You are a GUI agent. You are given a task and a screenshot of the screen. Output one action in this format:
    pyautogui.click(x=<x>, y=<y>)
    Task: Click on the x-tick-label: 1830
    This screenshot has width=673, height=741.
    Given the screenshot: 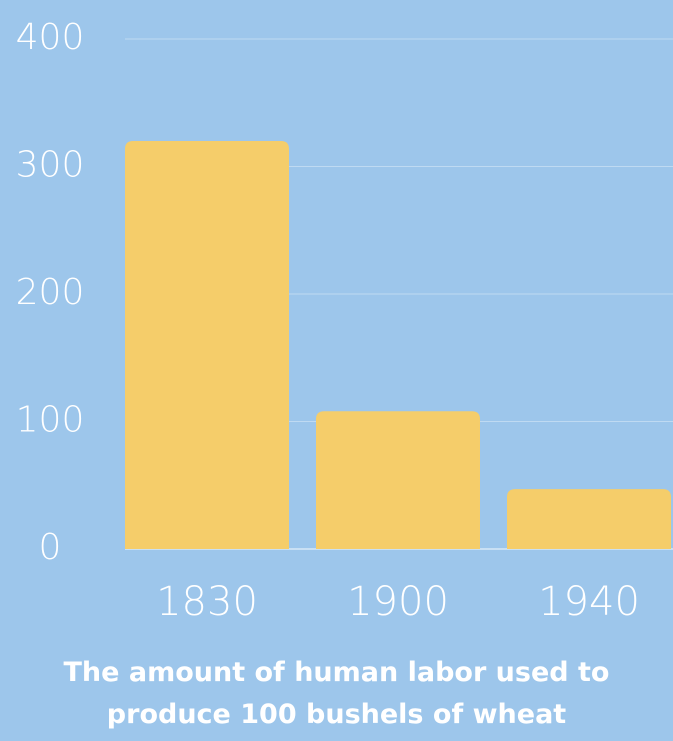 What is the action you would take?
    pyautogui.click(x=207, y=602)
    